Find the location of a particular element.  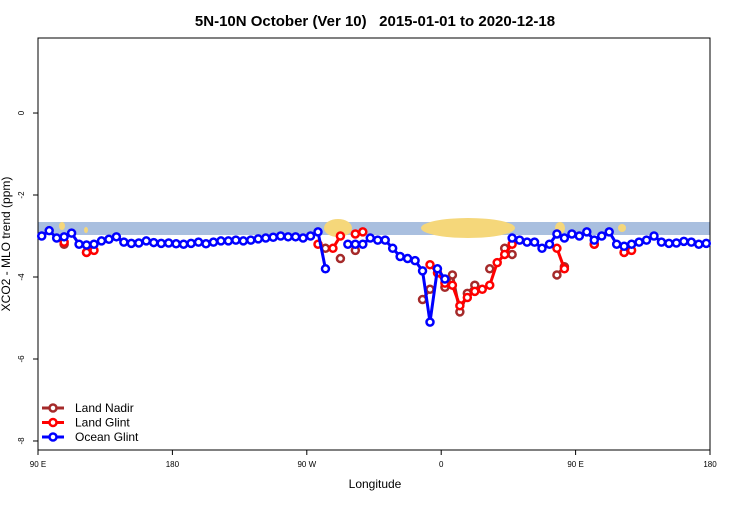

x-axis-label: Longitude is located at coordinates (375, 484).